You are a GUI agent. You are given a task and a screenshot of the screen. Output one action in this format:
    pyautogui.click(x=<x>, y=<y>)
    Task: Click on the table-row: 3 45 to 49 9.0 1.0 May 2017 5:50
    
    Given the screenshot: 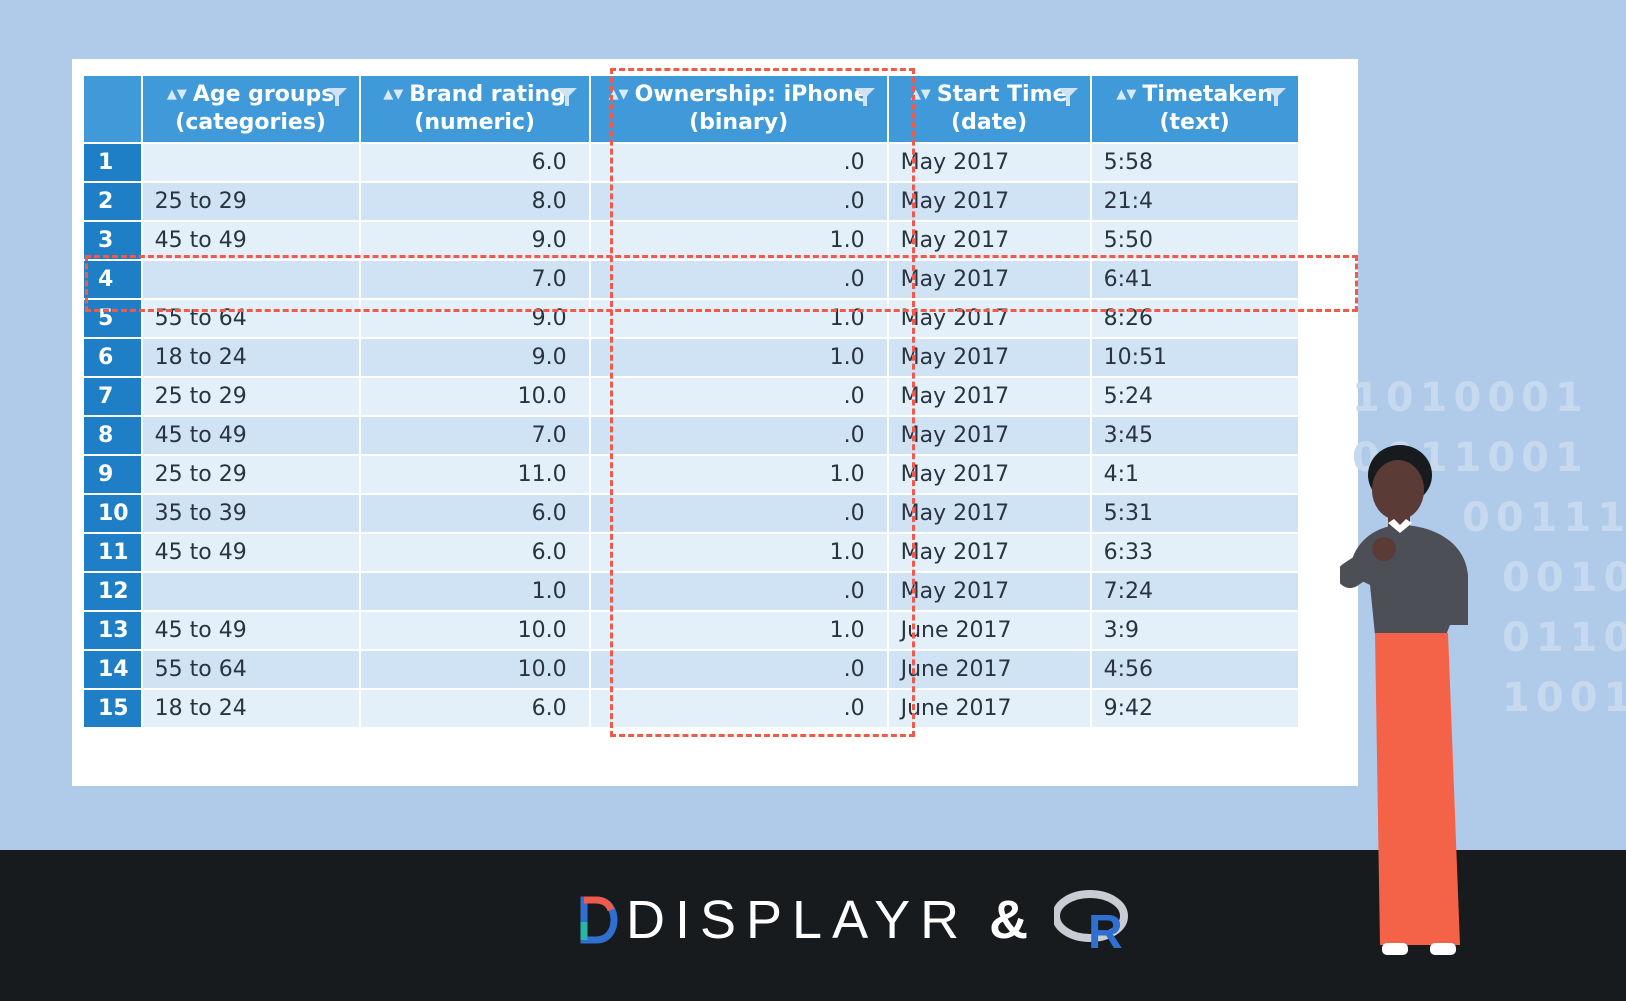 What is the action you would take?
    pyautogui.click(x=691, y=240)
    